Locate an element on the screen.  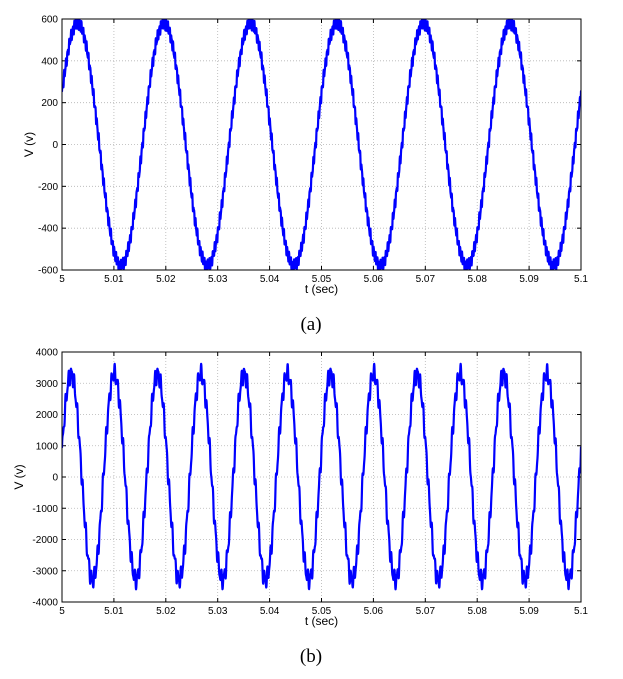
y-tick-label: -3000 is located at coordinates (45, 571).